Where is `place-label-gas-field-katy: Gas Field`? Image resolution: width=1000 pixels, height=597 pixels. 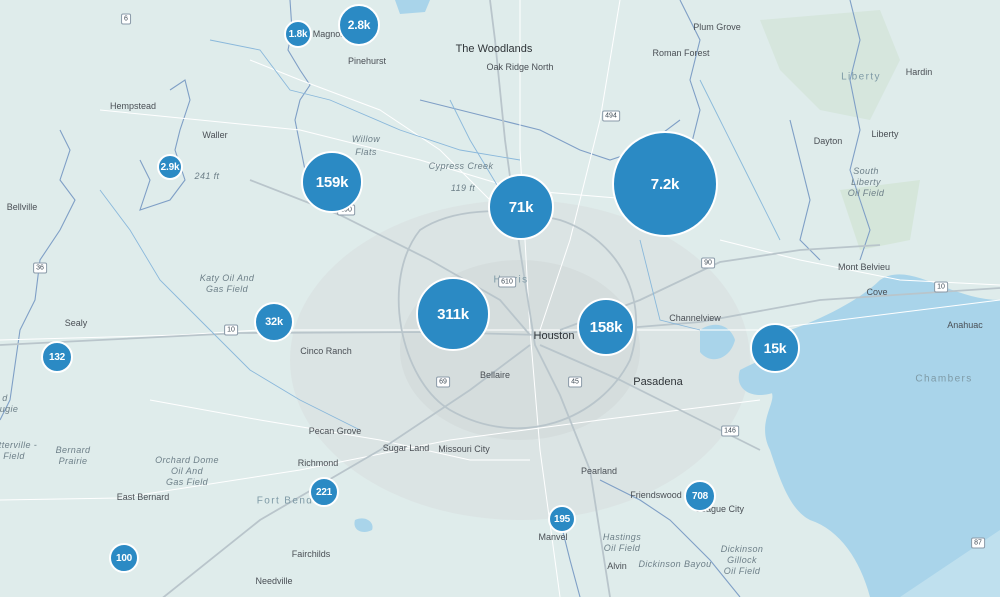
place-label-gas-field-katy: Gas Field is located at coordinates (227, 289).